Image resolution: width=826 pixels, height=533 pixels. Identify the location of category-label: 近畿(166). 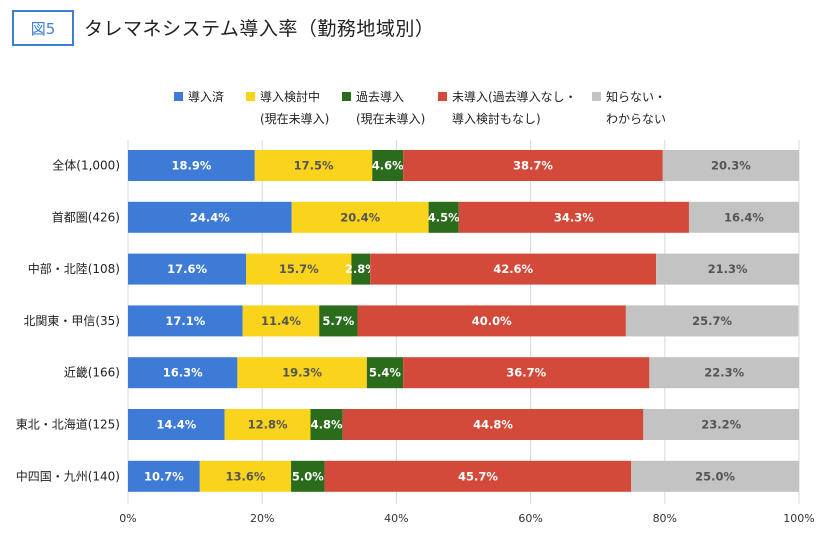
(92, 373).